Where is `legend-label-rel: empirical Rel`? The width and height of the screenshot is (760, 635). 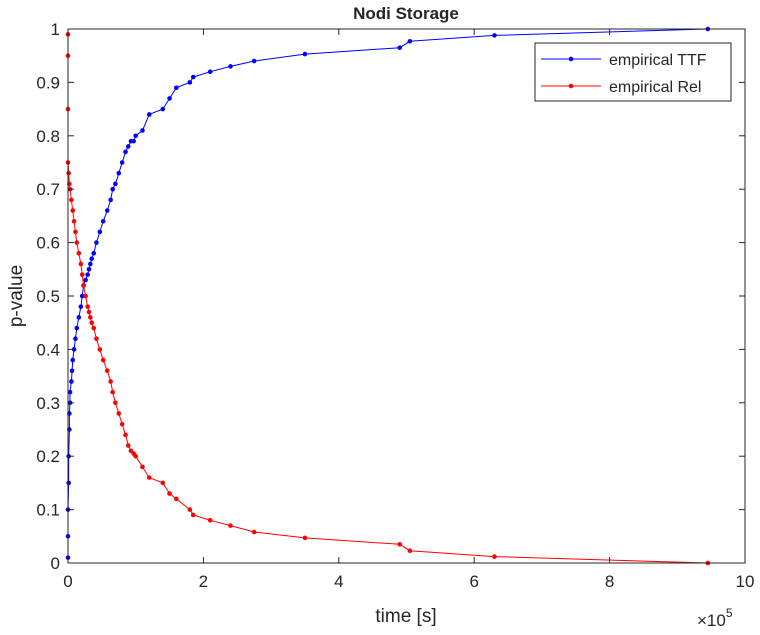
legend-label-rel: empirical Rel is located at coordinates (655, 87).